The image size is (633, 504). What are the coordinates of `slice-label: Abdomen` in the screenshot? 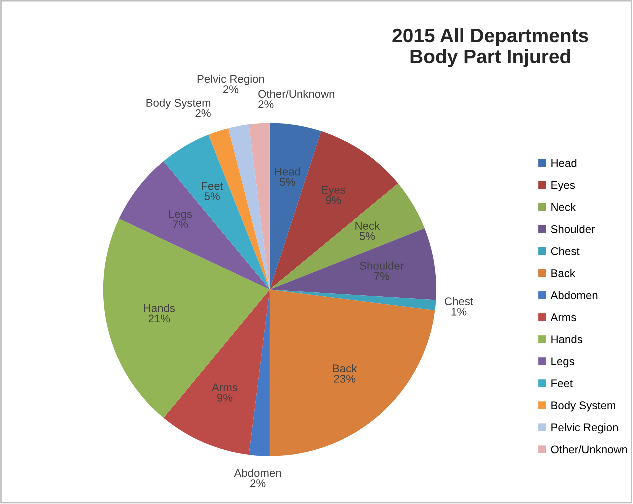 It's located at (258, 473).